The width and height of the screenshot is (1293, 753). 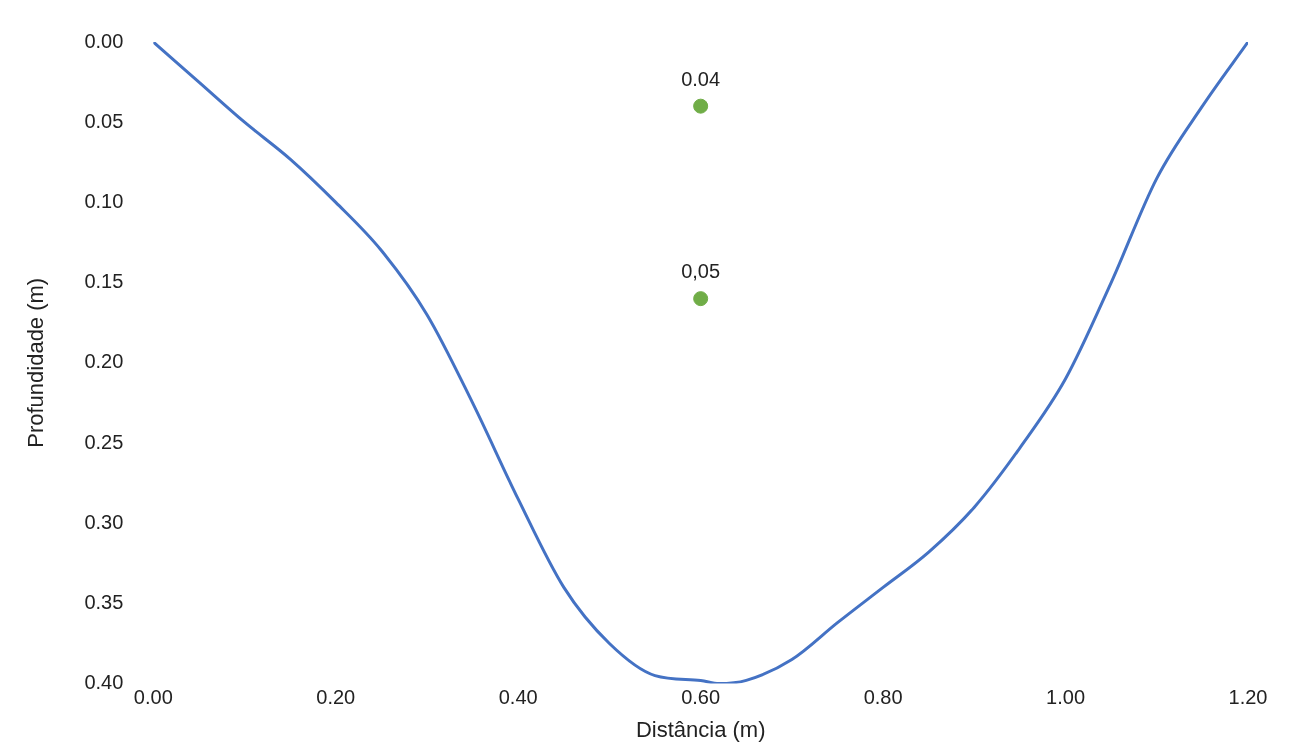 I want to click on annotation: 0.04, so click(x=701, y=78).